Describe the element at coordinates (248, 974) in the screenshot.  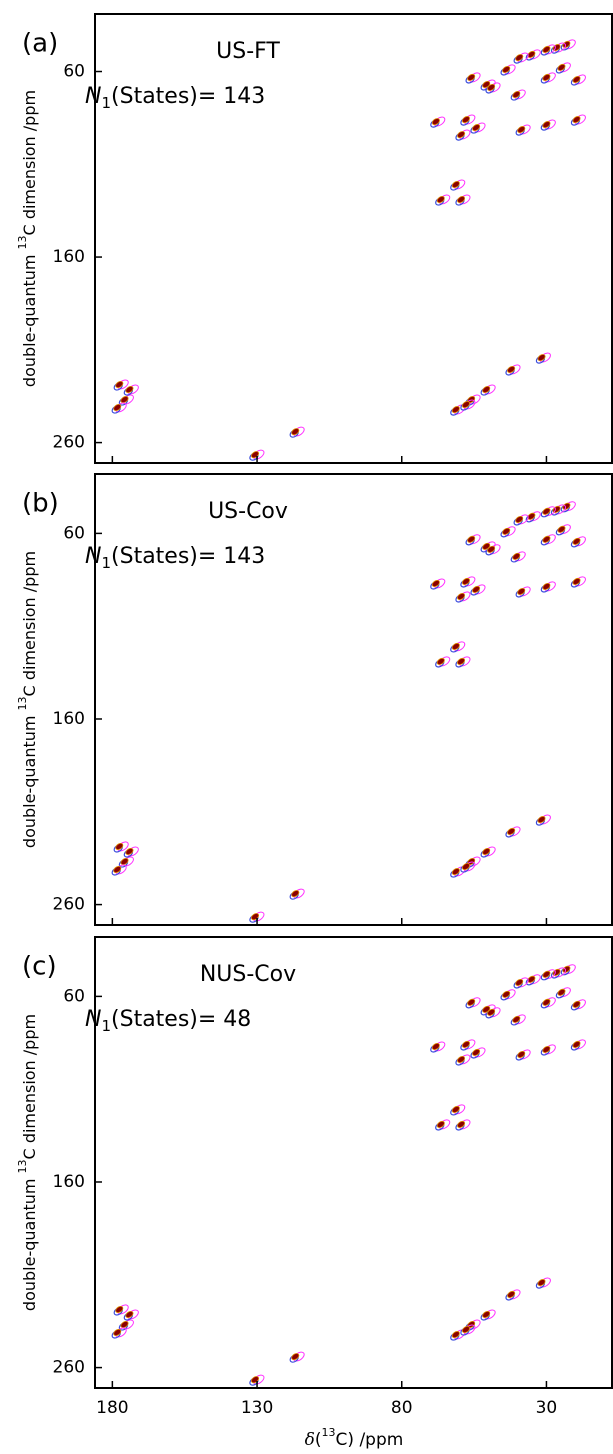
I see `panel-title: NUS-Cov` at that location.